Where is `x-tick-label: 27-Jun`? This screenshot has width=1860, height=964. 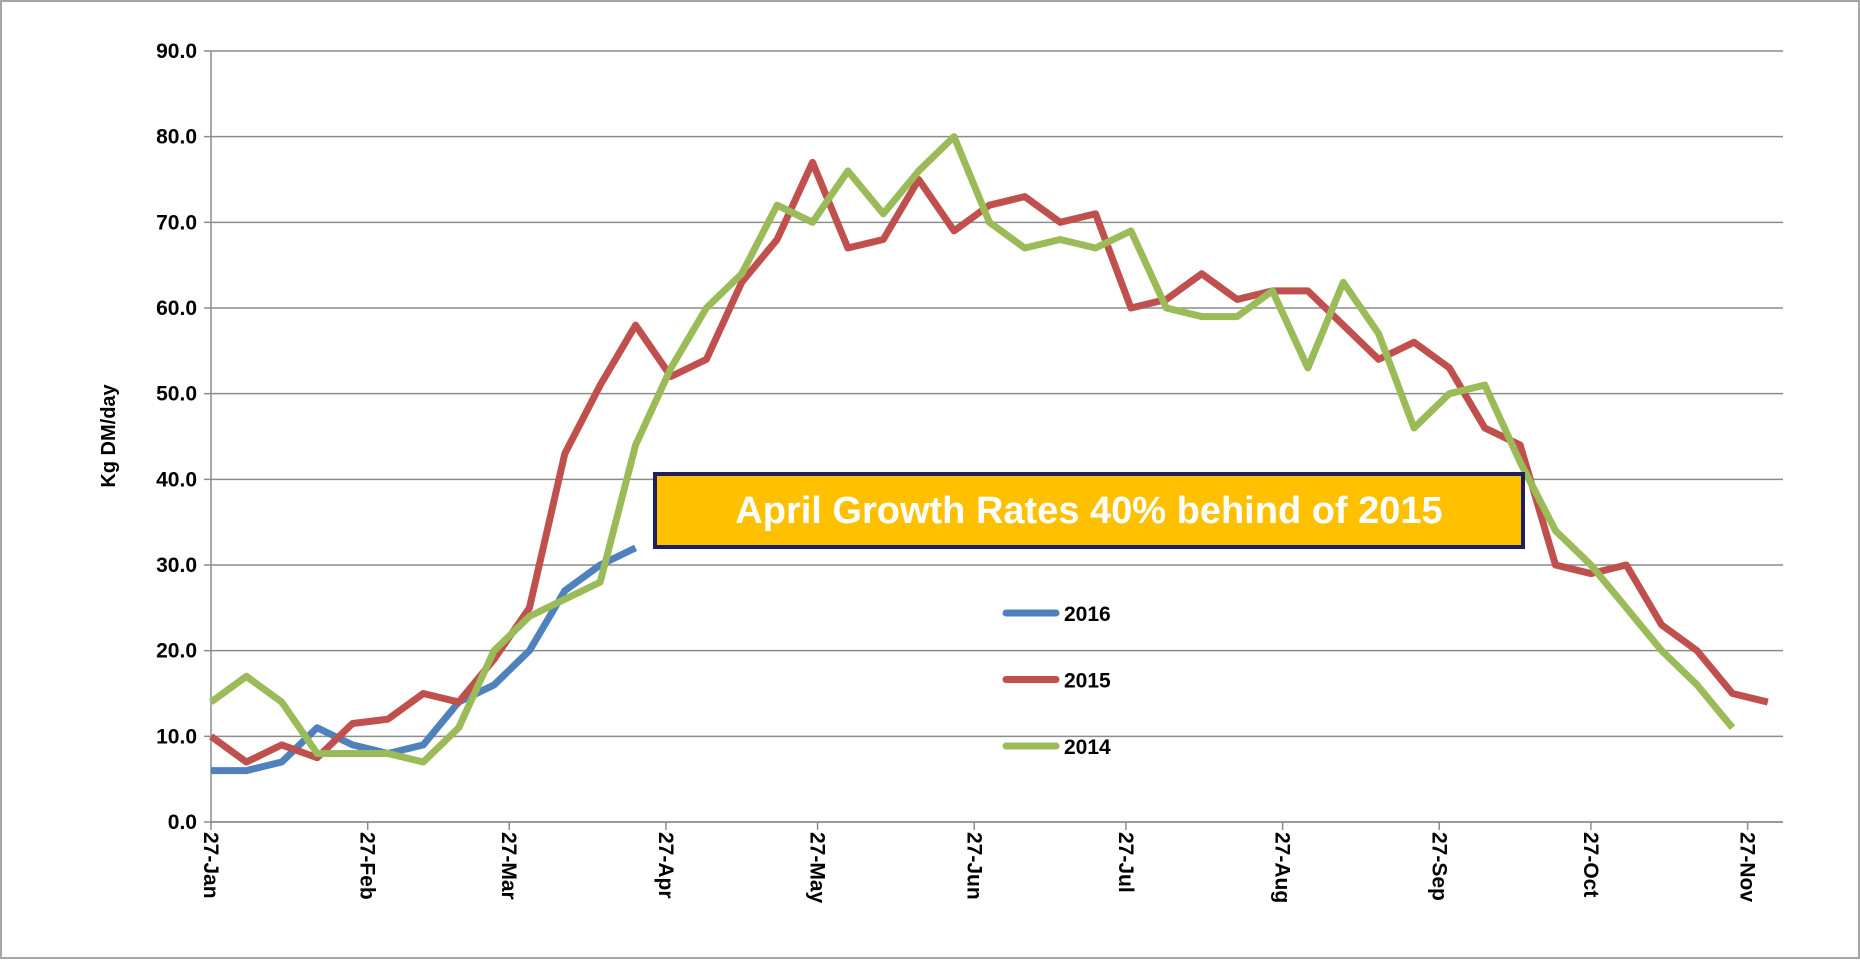
x-tick-label: 27-Jun is located at coordinates (973, 866).